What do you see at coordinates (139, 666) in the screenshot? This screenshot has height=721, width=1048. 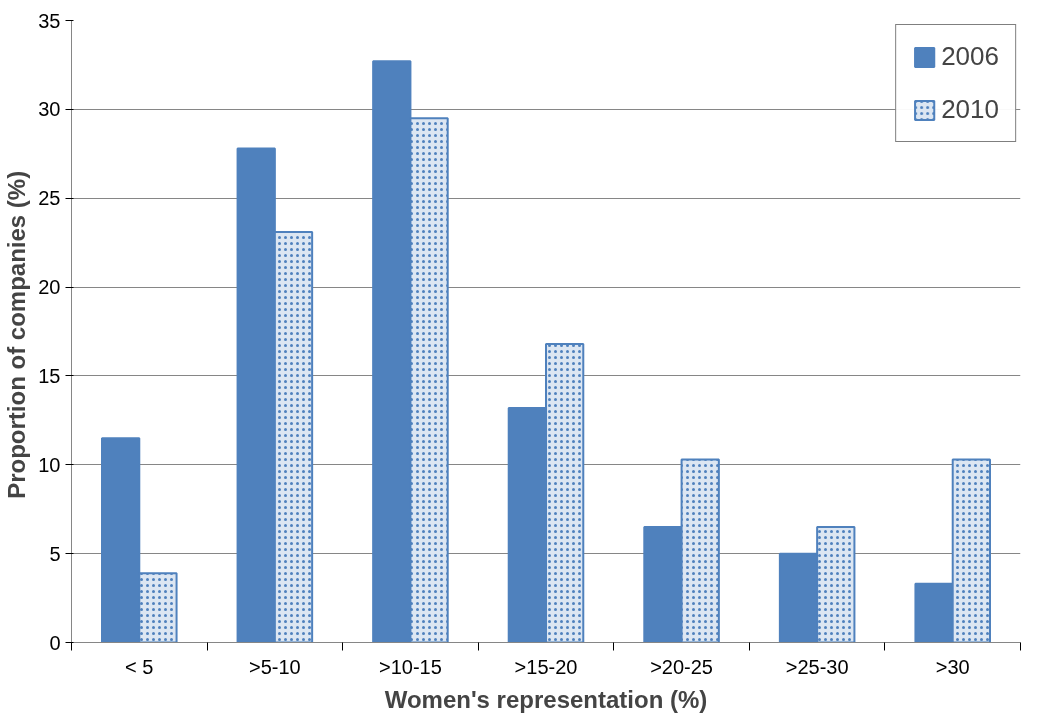 I see `x-tick-label: < 5` at bounding box center [139, 666].